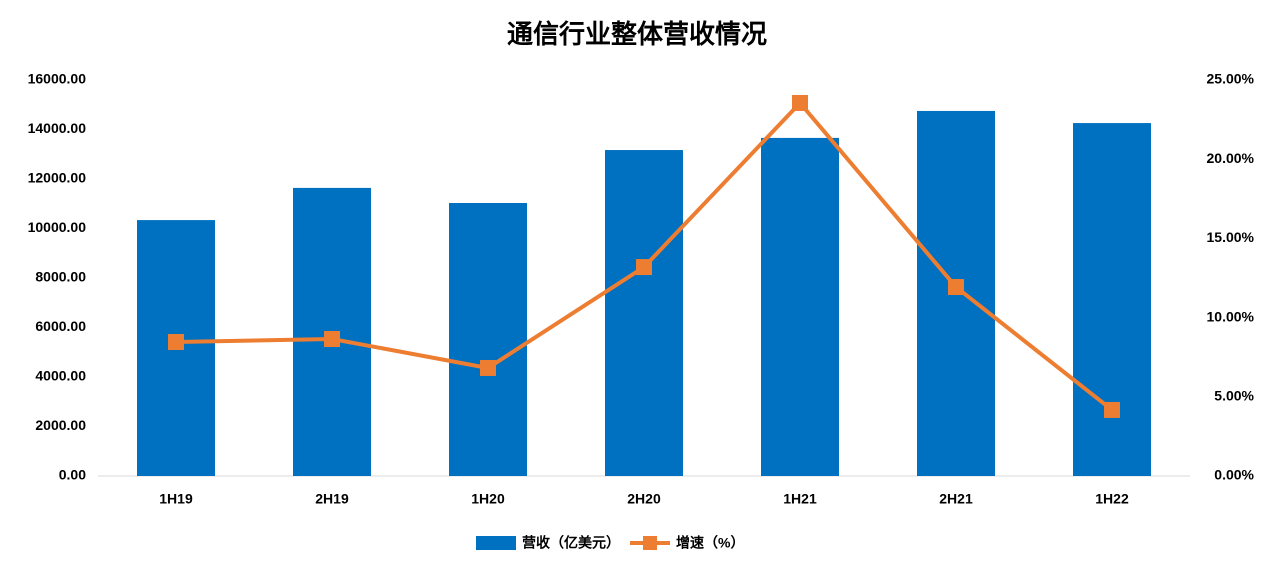  Describe the element at coordinates (1234, 475) in the screenshot. I see `y2-tick-label: 0.00%` at that location.